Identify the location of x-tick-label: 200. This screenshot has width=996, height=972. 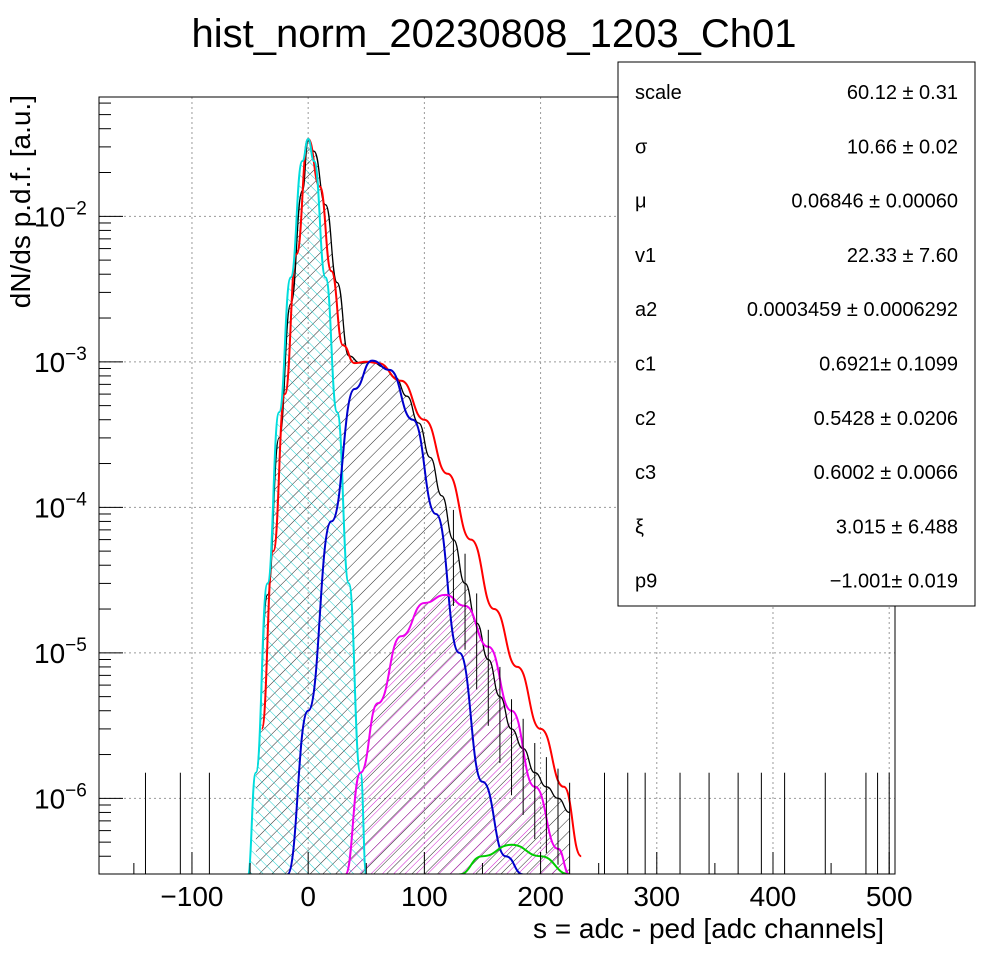
(540, 896).